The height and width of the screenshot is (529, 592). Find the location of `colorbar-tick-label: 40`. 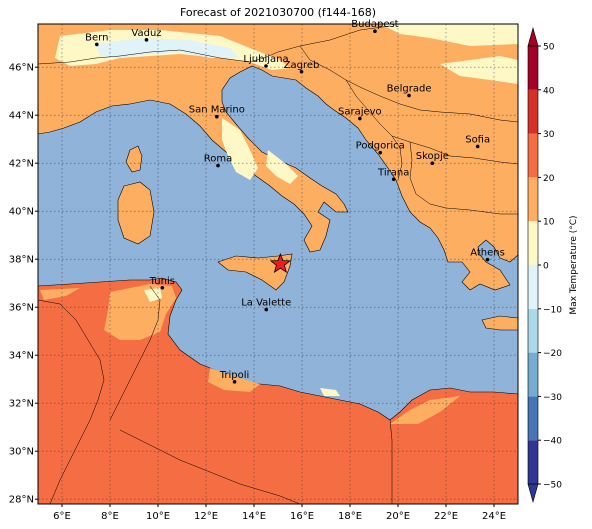

colorbar-tick-label: 40 is located at coordinates (549, 91).